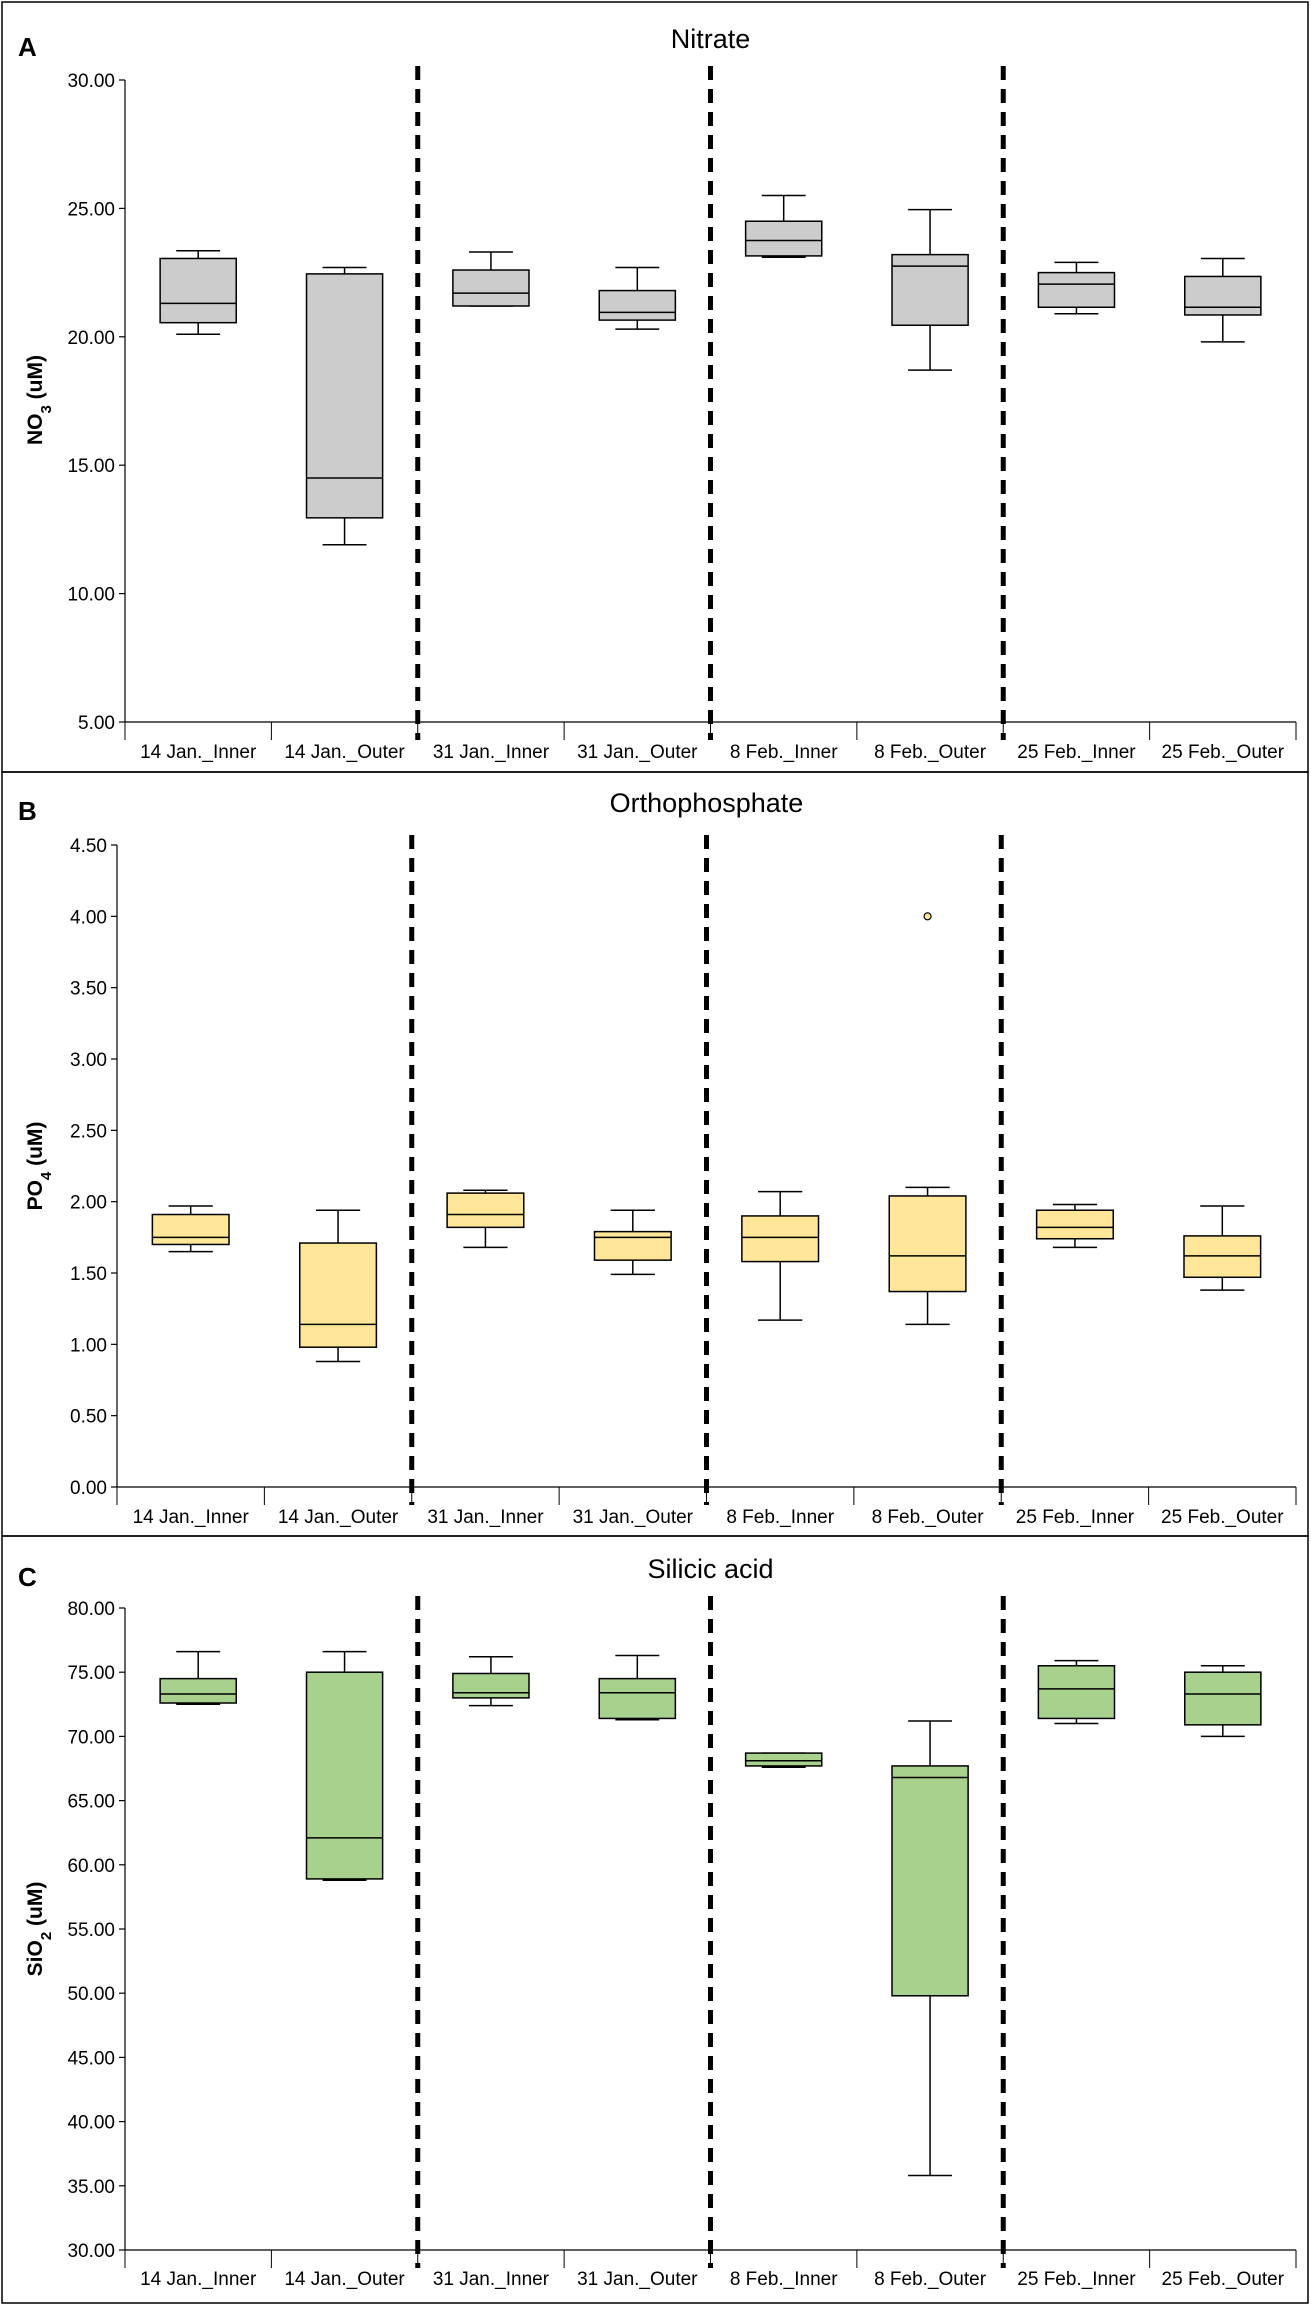 Image resolution: width=1311 pixels, height=2311 pixels. Describe the element at coordinates (39, 400) in the screenshot. I see `y-axis-label: NO3 (uM)` at that location.